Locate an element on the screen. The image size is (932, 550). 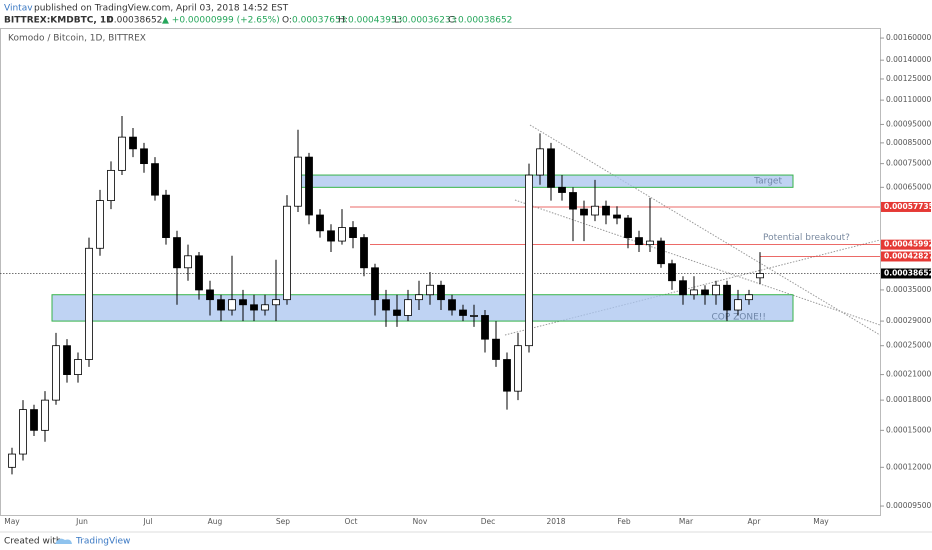
y-tick-label: 0.00095000 is located at coordinates (909, 123).